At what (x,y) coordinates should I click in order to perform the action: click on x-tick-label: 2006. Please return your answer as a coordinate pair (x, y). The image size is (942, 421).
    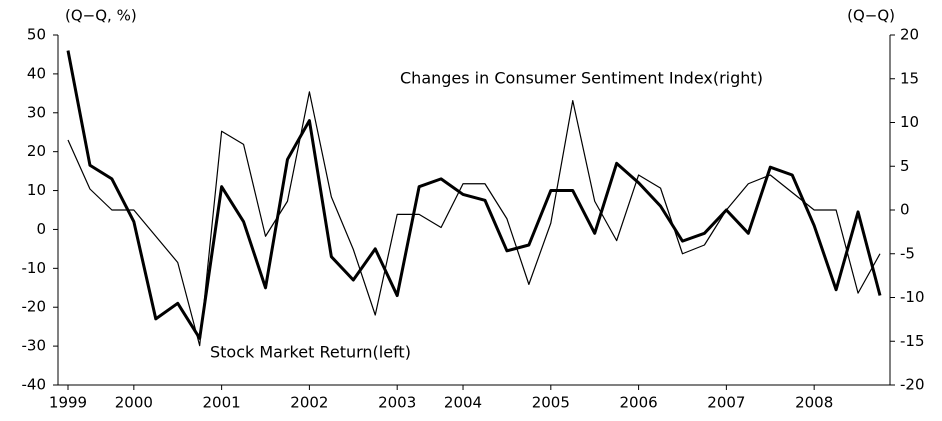
    Looking at the image, I should click on (639, 403).